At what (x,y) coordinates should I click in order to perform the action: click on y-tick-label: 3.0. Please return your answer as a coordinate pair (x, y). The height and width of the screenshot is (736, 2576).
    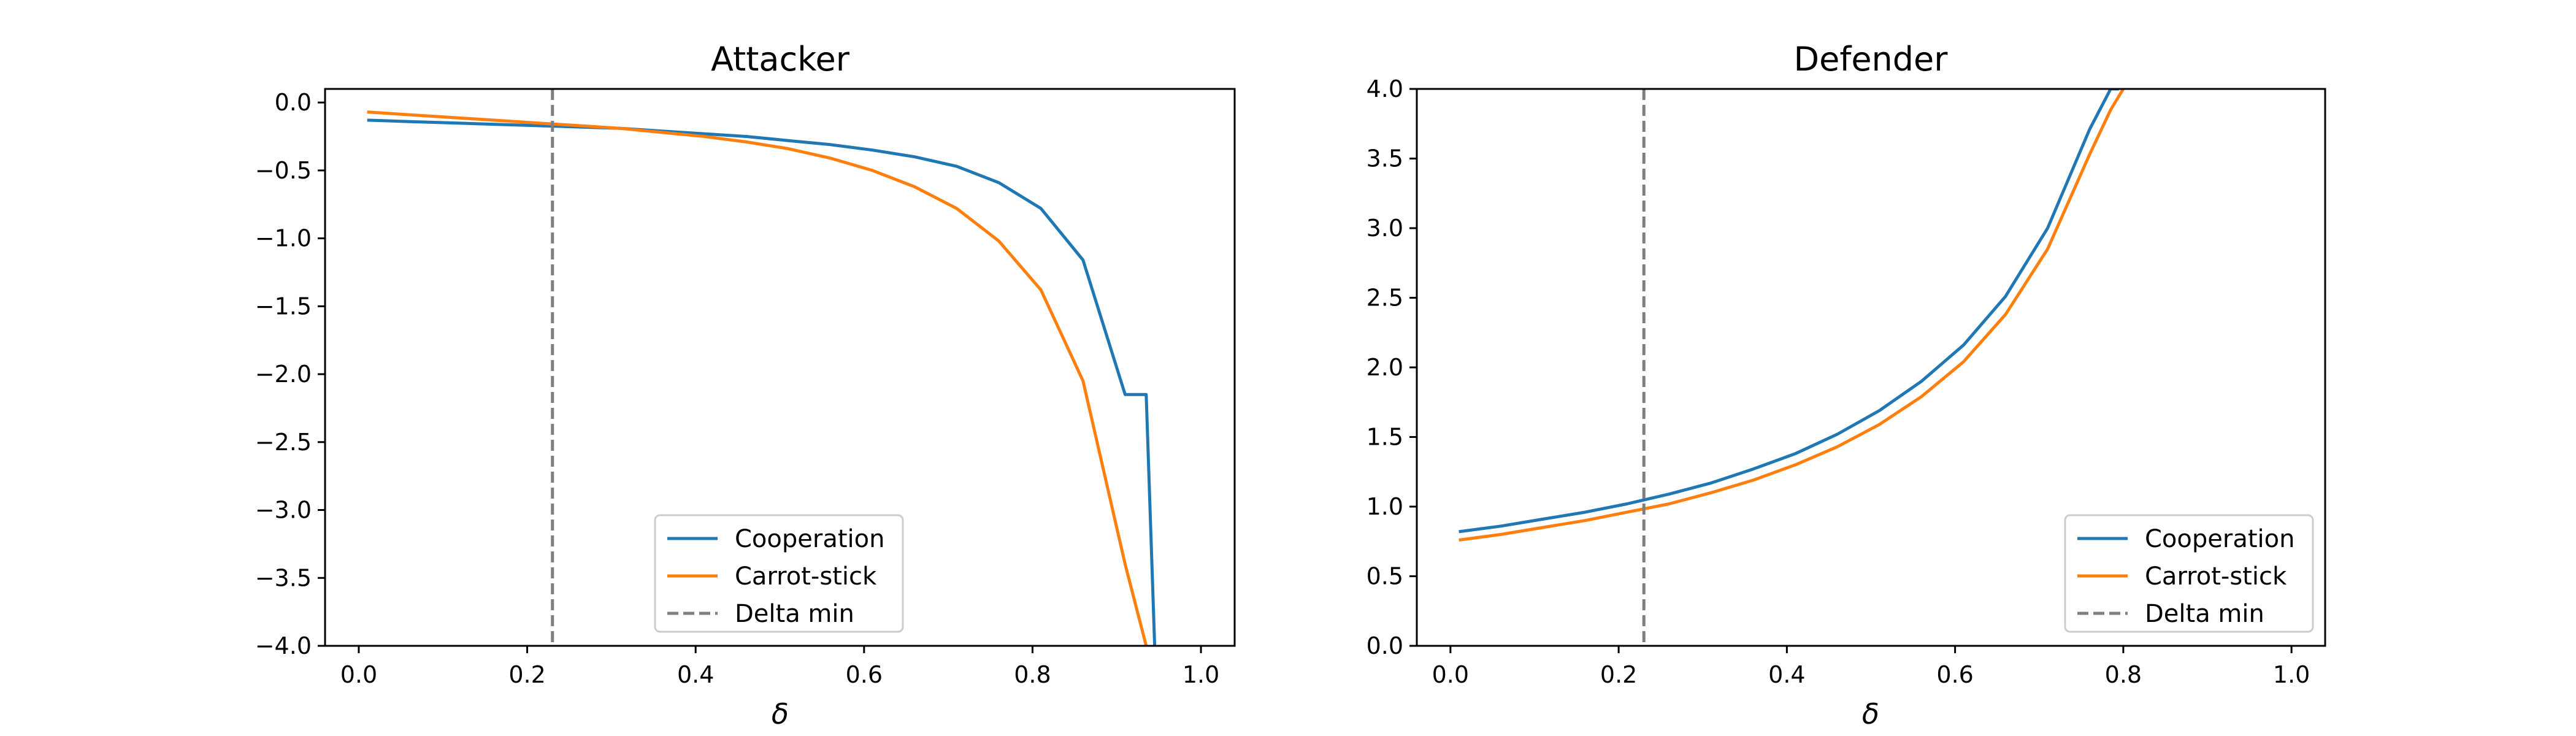
    Looking at the image, I should click on (1385, 228).